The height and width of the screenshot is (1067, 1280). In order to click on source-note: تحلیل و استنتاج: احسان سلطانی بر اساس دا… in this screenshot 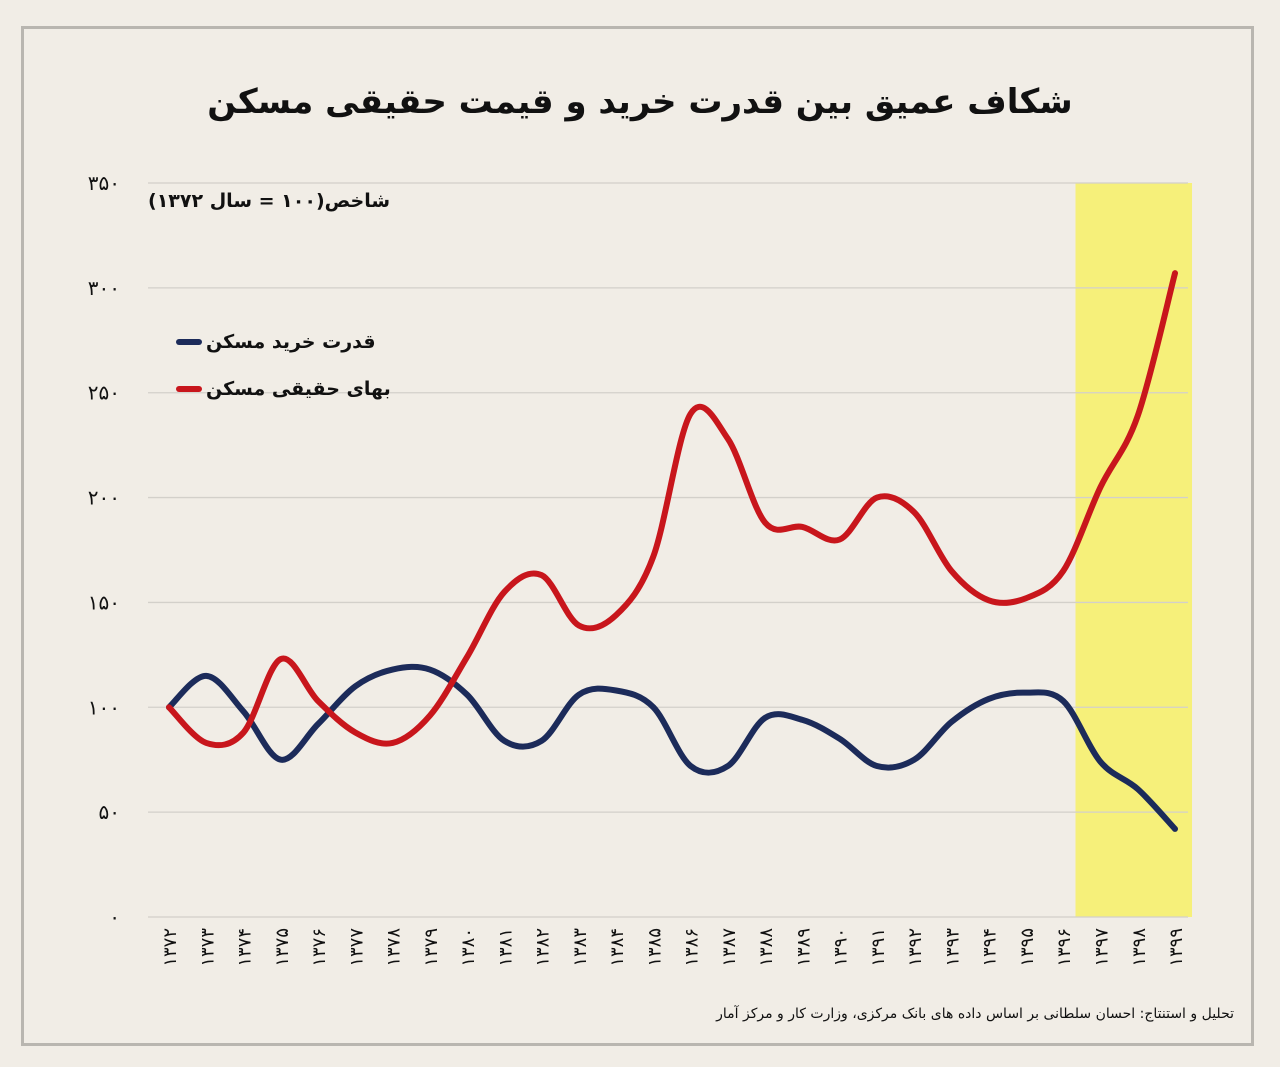, I will do `click(975, 1014)`.